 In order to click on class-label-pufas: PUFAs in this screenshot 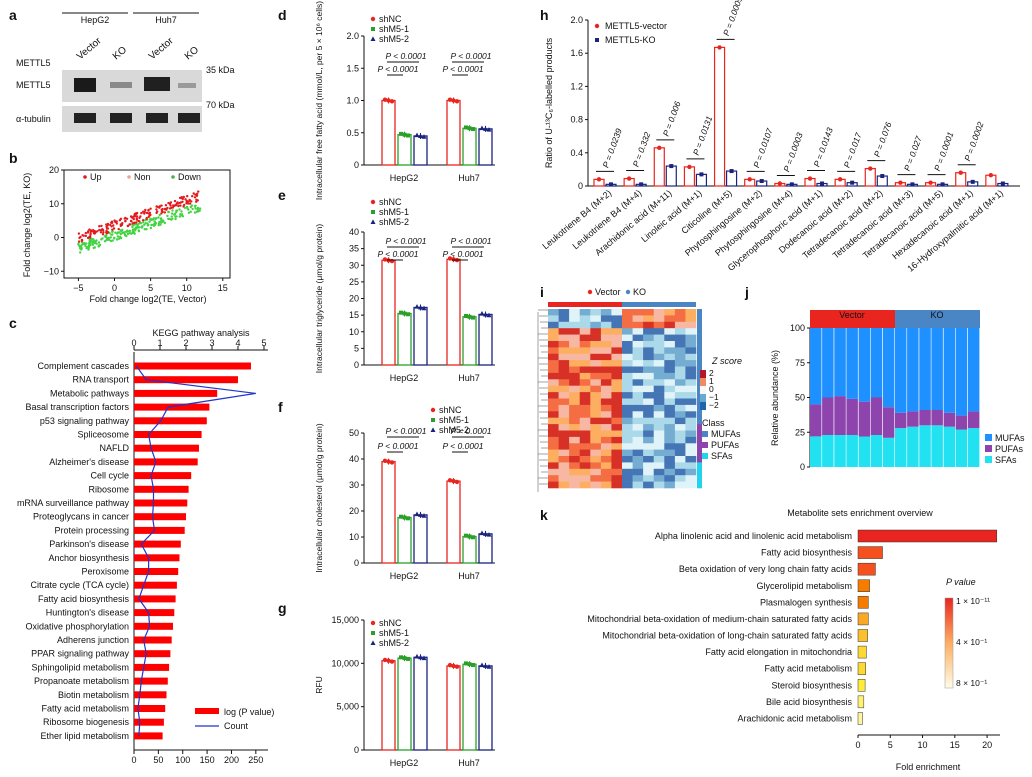, I will do `click(725, 445)`.